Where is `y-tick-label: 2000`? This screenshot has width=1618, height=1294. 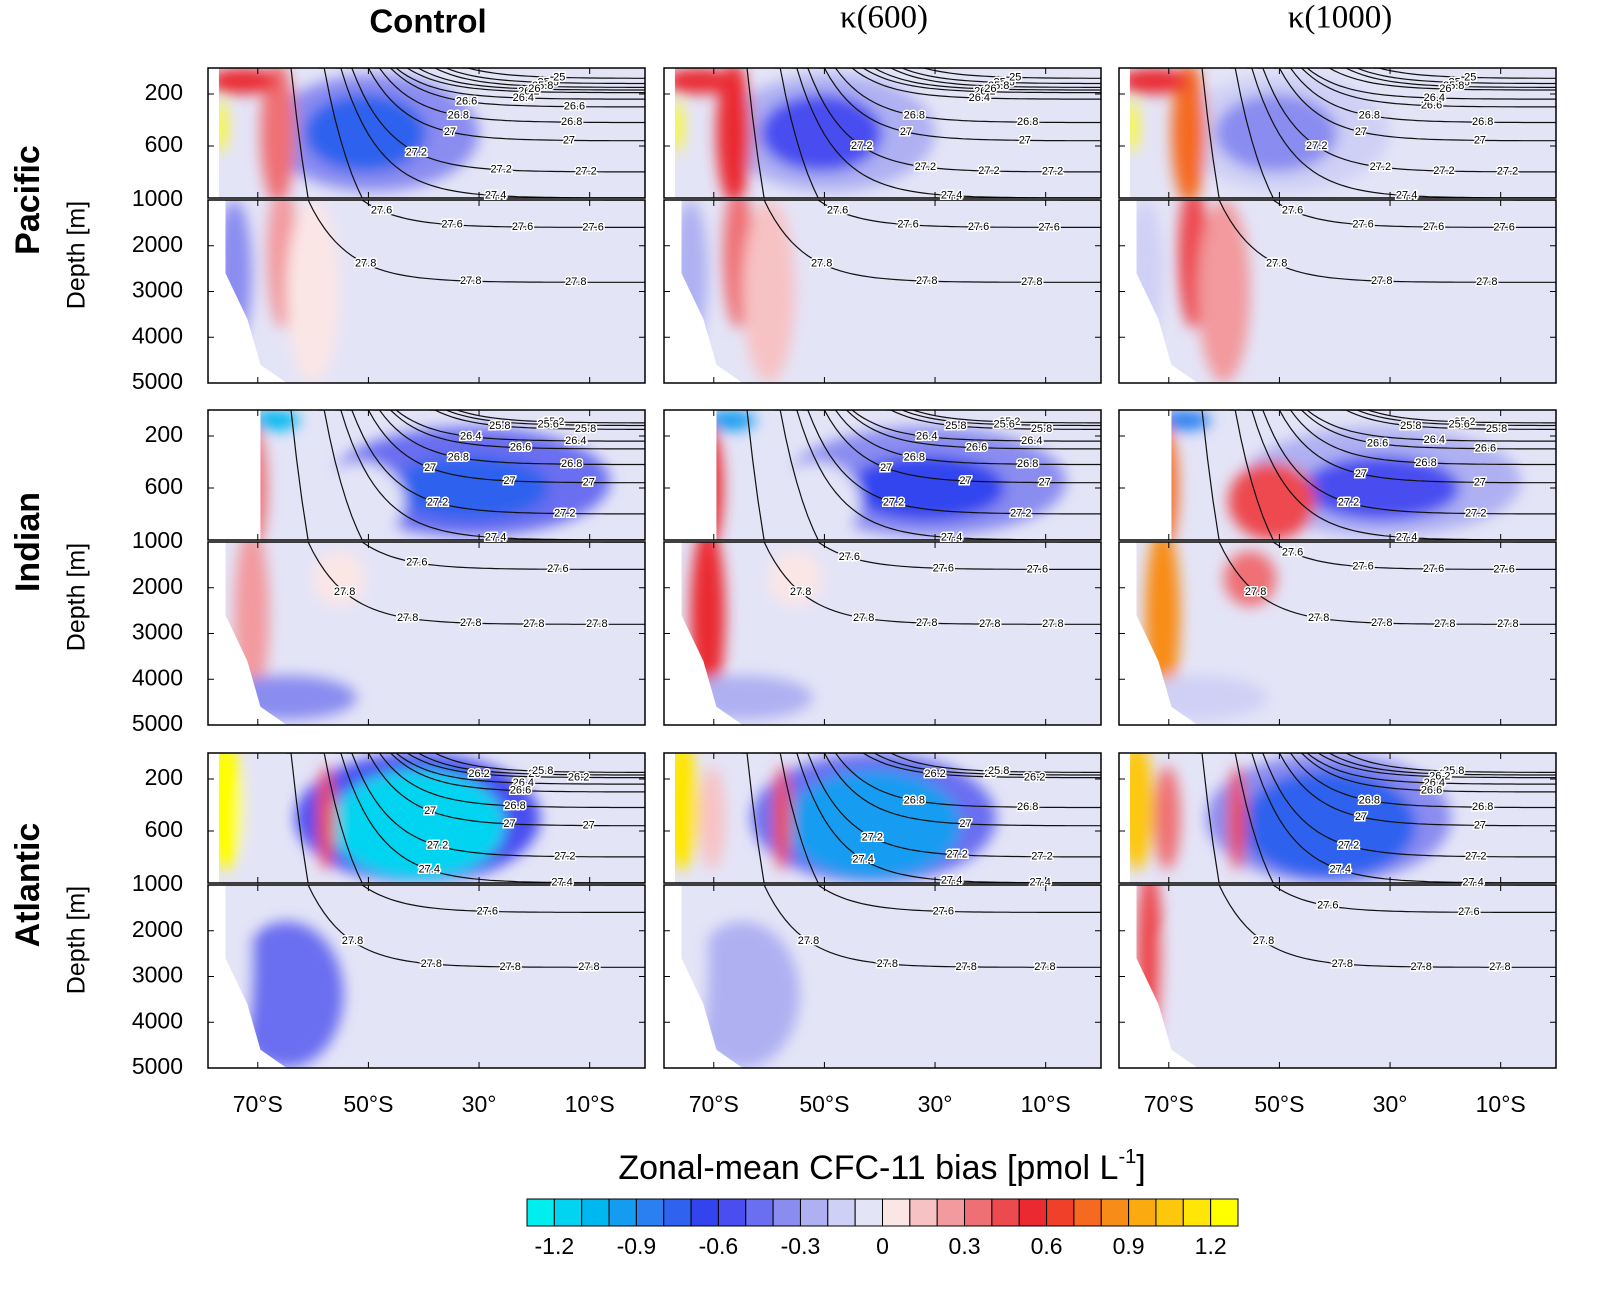
y-tick-label: 2000 is located at coordinates (157, 929).